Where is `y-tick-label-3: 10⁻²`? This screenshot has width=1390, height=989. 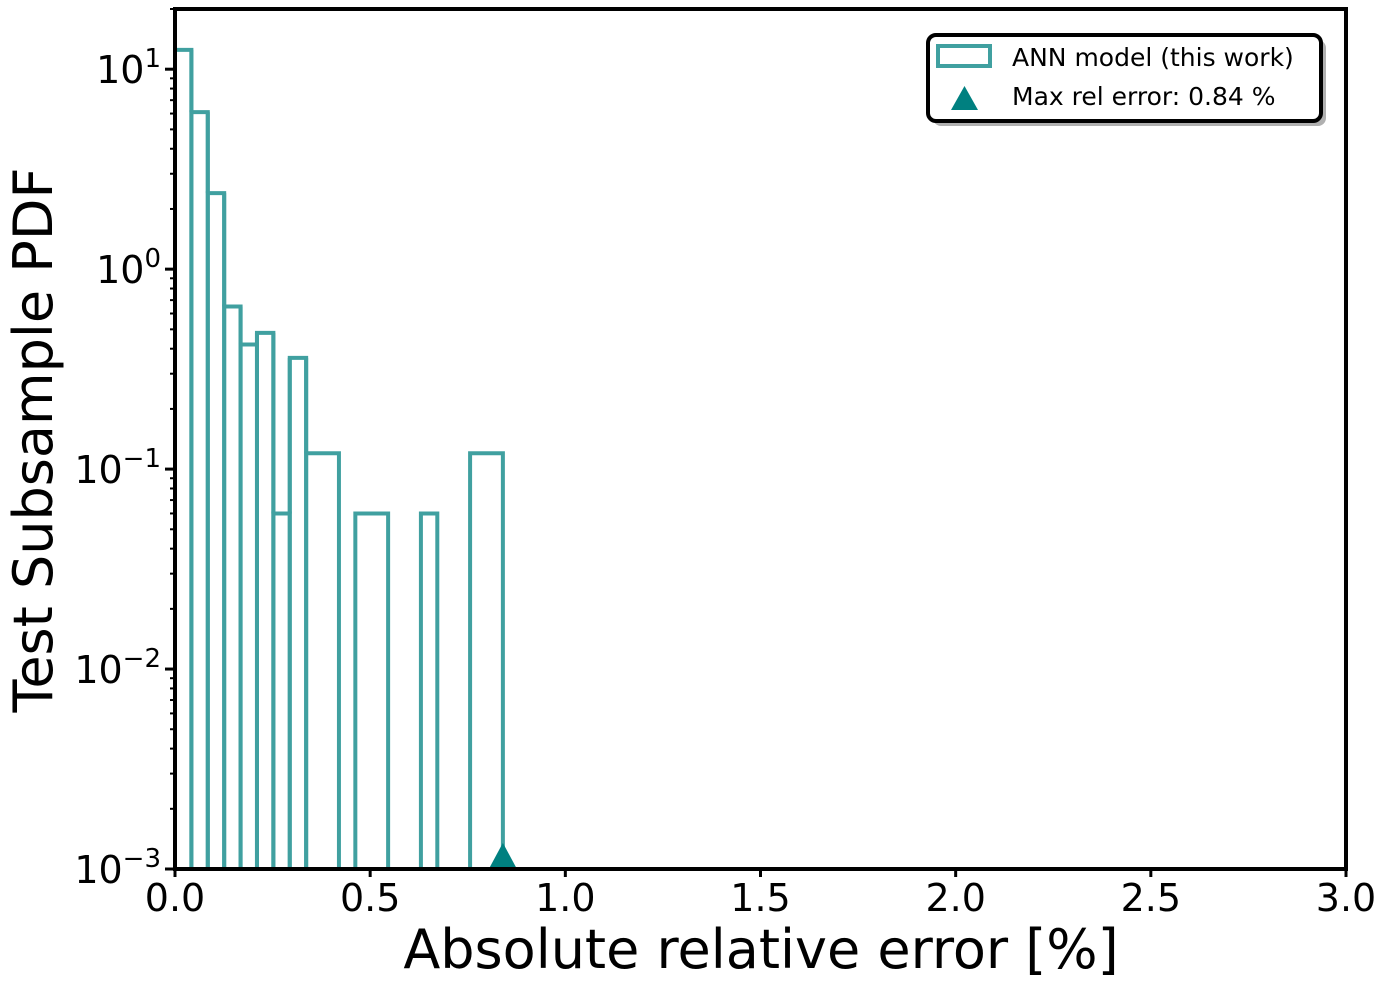 y-tick-label-3: 10⁻² is located at coordinates (117, 668).